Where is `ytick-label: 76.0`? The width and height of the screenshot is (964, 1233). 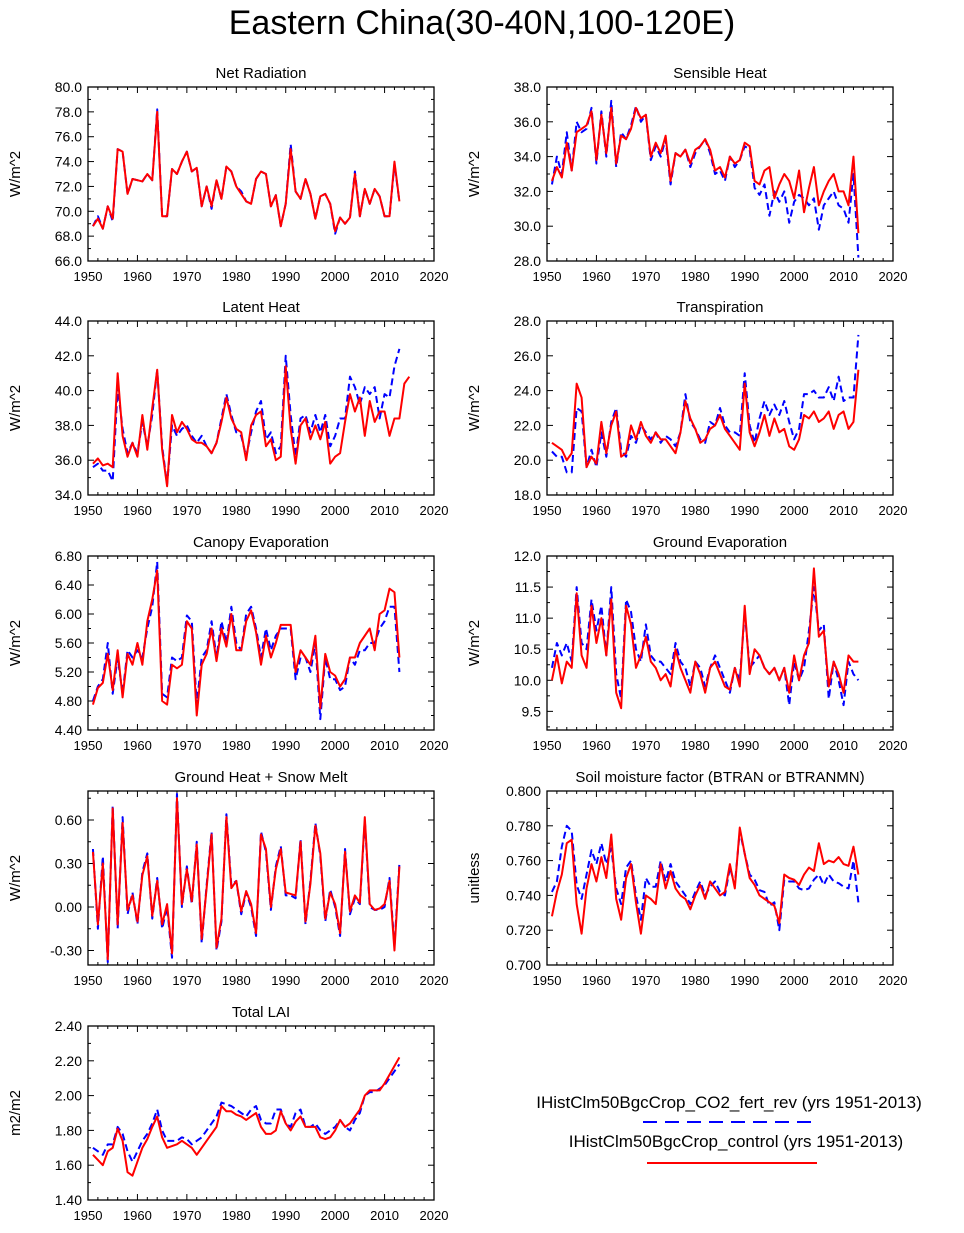
ytick-label: 76.0 is located at coordinates (68, 137).